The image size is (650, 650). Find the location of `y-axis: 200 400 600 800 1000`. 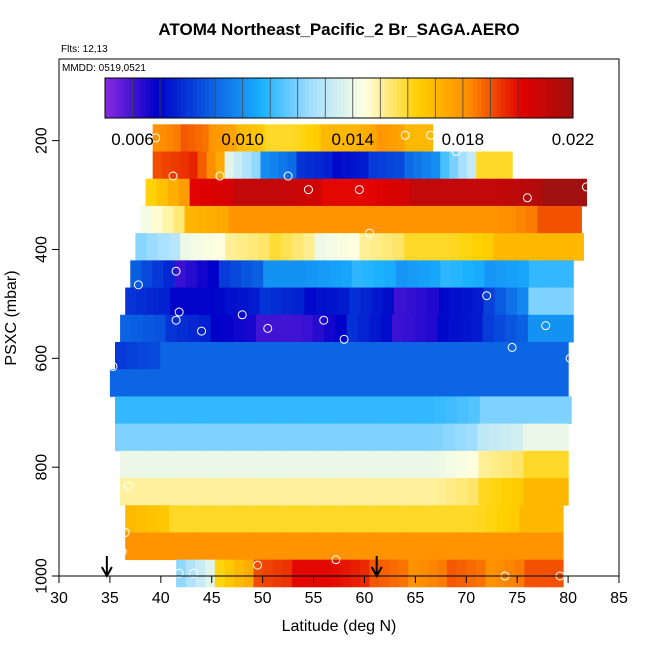

y-axis: 200 400 600 800 1000 is located at coordinates (46, 360).